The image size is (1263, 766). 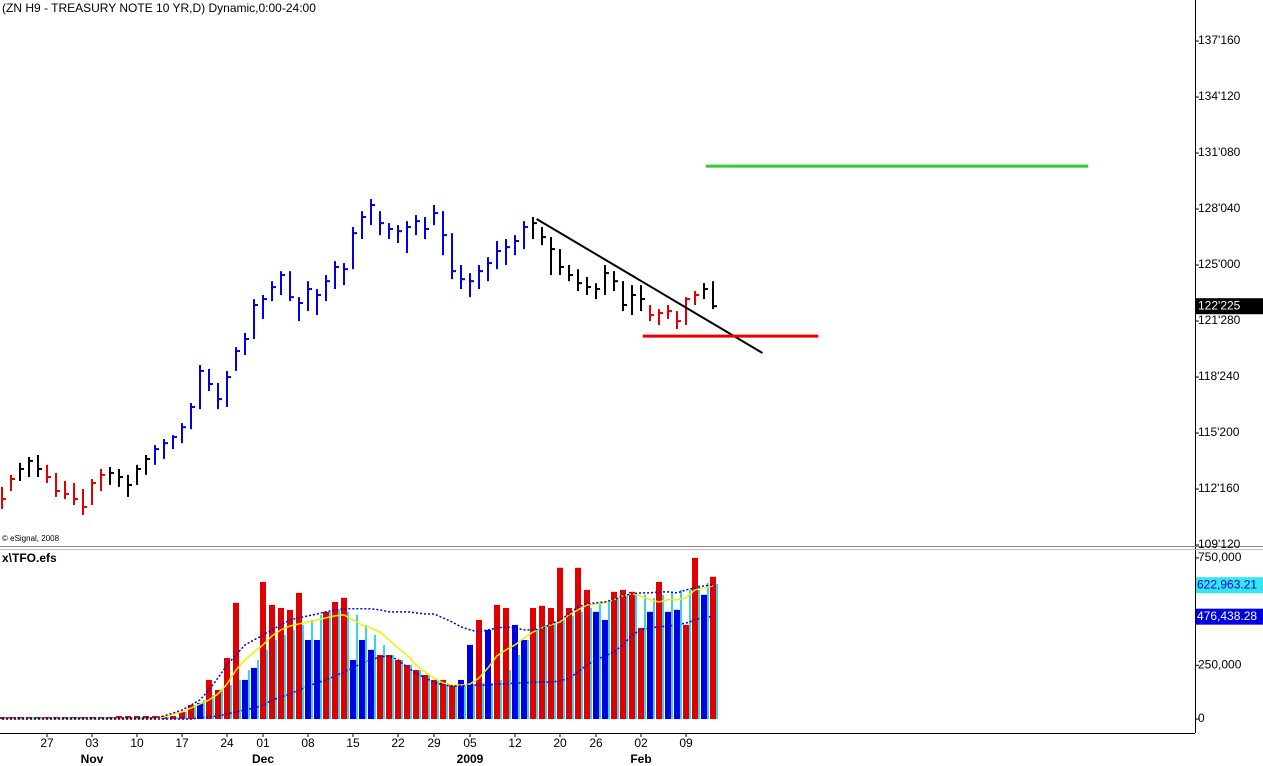 I want to click on x-tick-label: 05, so click(x=470, y=743).